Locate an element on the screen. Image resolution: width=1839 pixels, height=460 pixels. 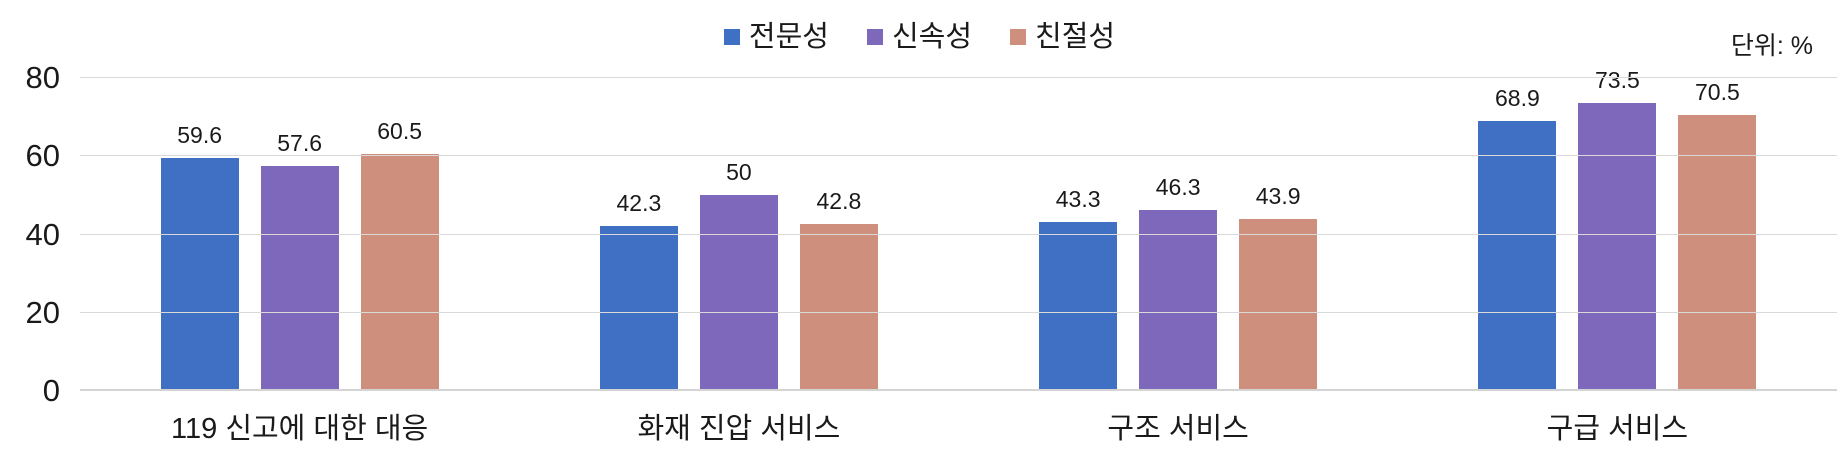
bar-cell: 70.5 is located at coordinates (1717, 235).